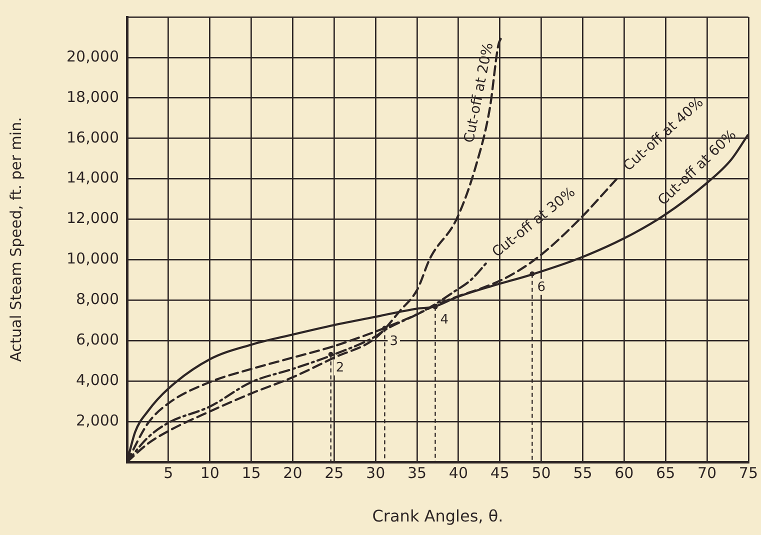  What do you see at coordinates (92, 218) in the screenshot?
I see `y-tick-label: 12,000` at bounding box center [92, 218].